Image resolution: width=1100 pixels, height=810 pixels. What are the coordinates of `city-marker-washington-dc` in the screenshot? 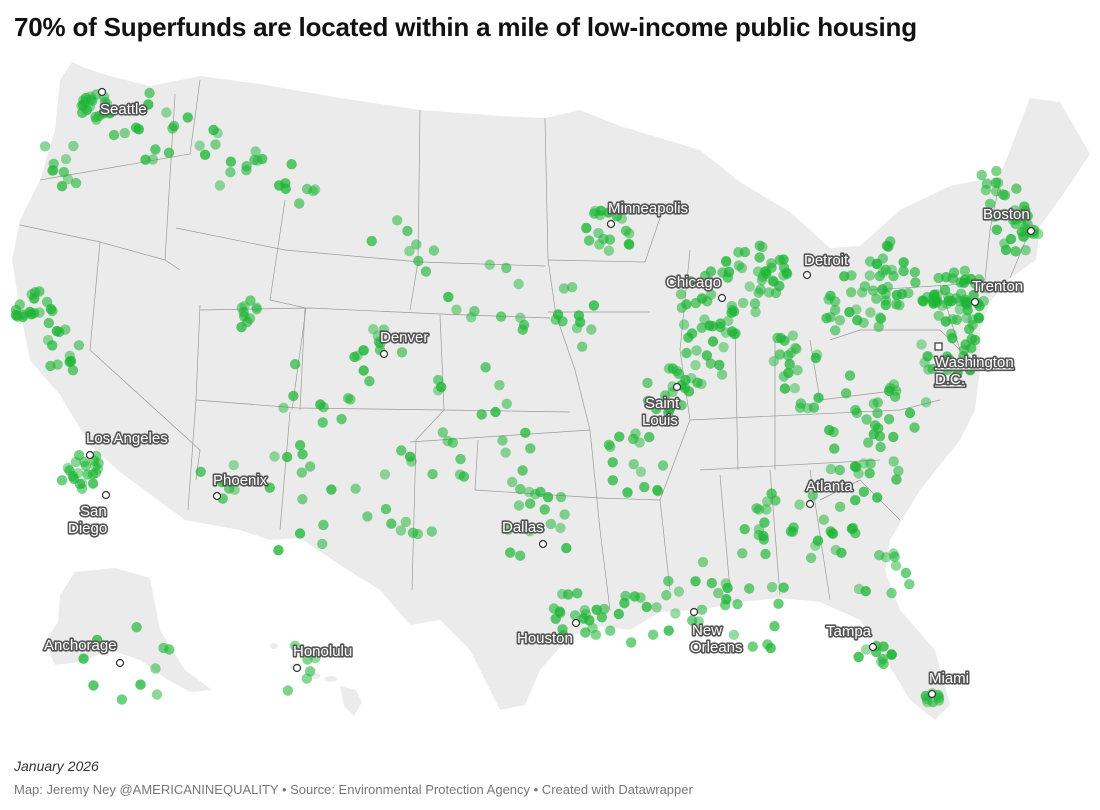 It's located at (938, 346).